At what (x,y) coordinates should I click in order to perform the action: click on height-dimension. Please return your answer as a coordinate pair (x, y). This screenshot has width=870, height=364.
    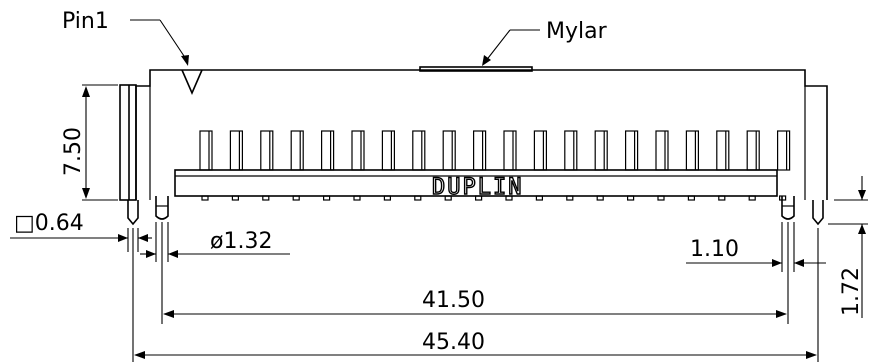
    Looking at the image, I should click on (100, 142).